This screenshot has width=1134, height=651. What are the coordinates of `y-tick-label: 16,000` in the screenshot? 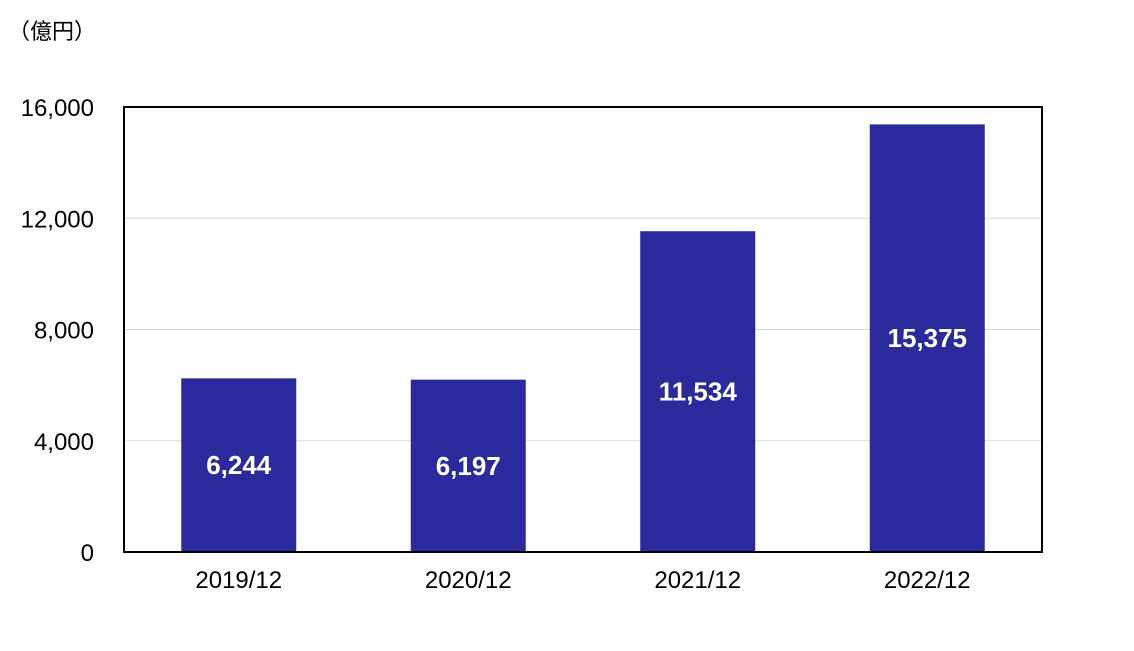 It's located at (57, 108).